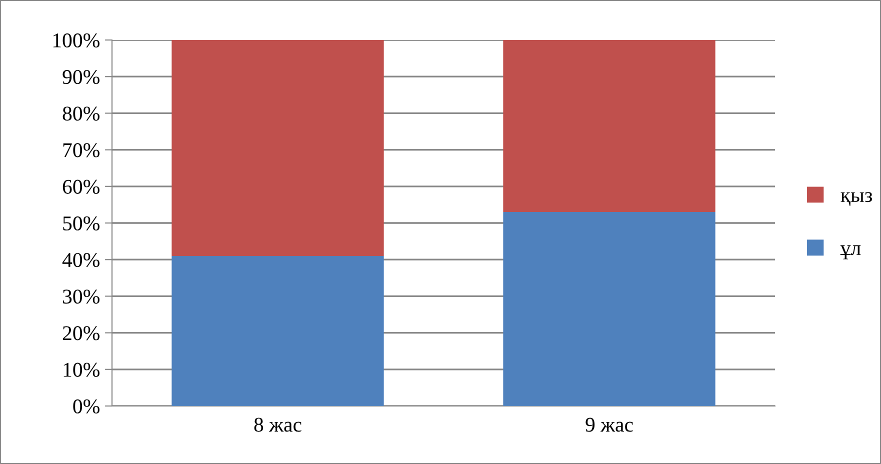  What do you see at coordinates (81, 77) in the screenshot?
I see `y-tick-label: 90%` at bounding box center [81, 77].